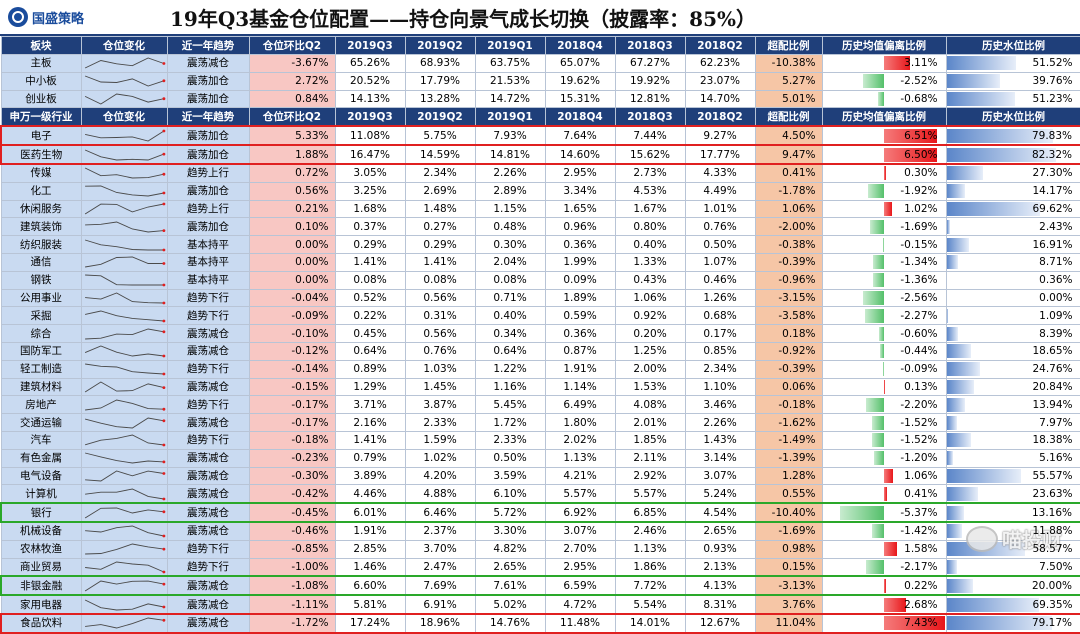 This screenshot has width=1080, height=634. I want to click on qoq-change: -3.67%, so click(292, 64).